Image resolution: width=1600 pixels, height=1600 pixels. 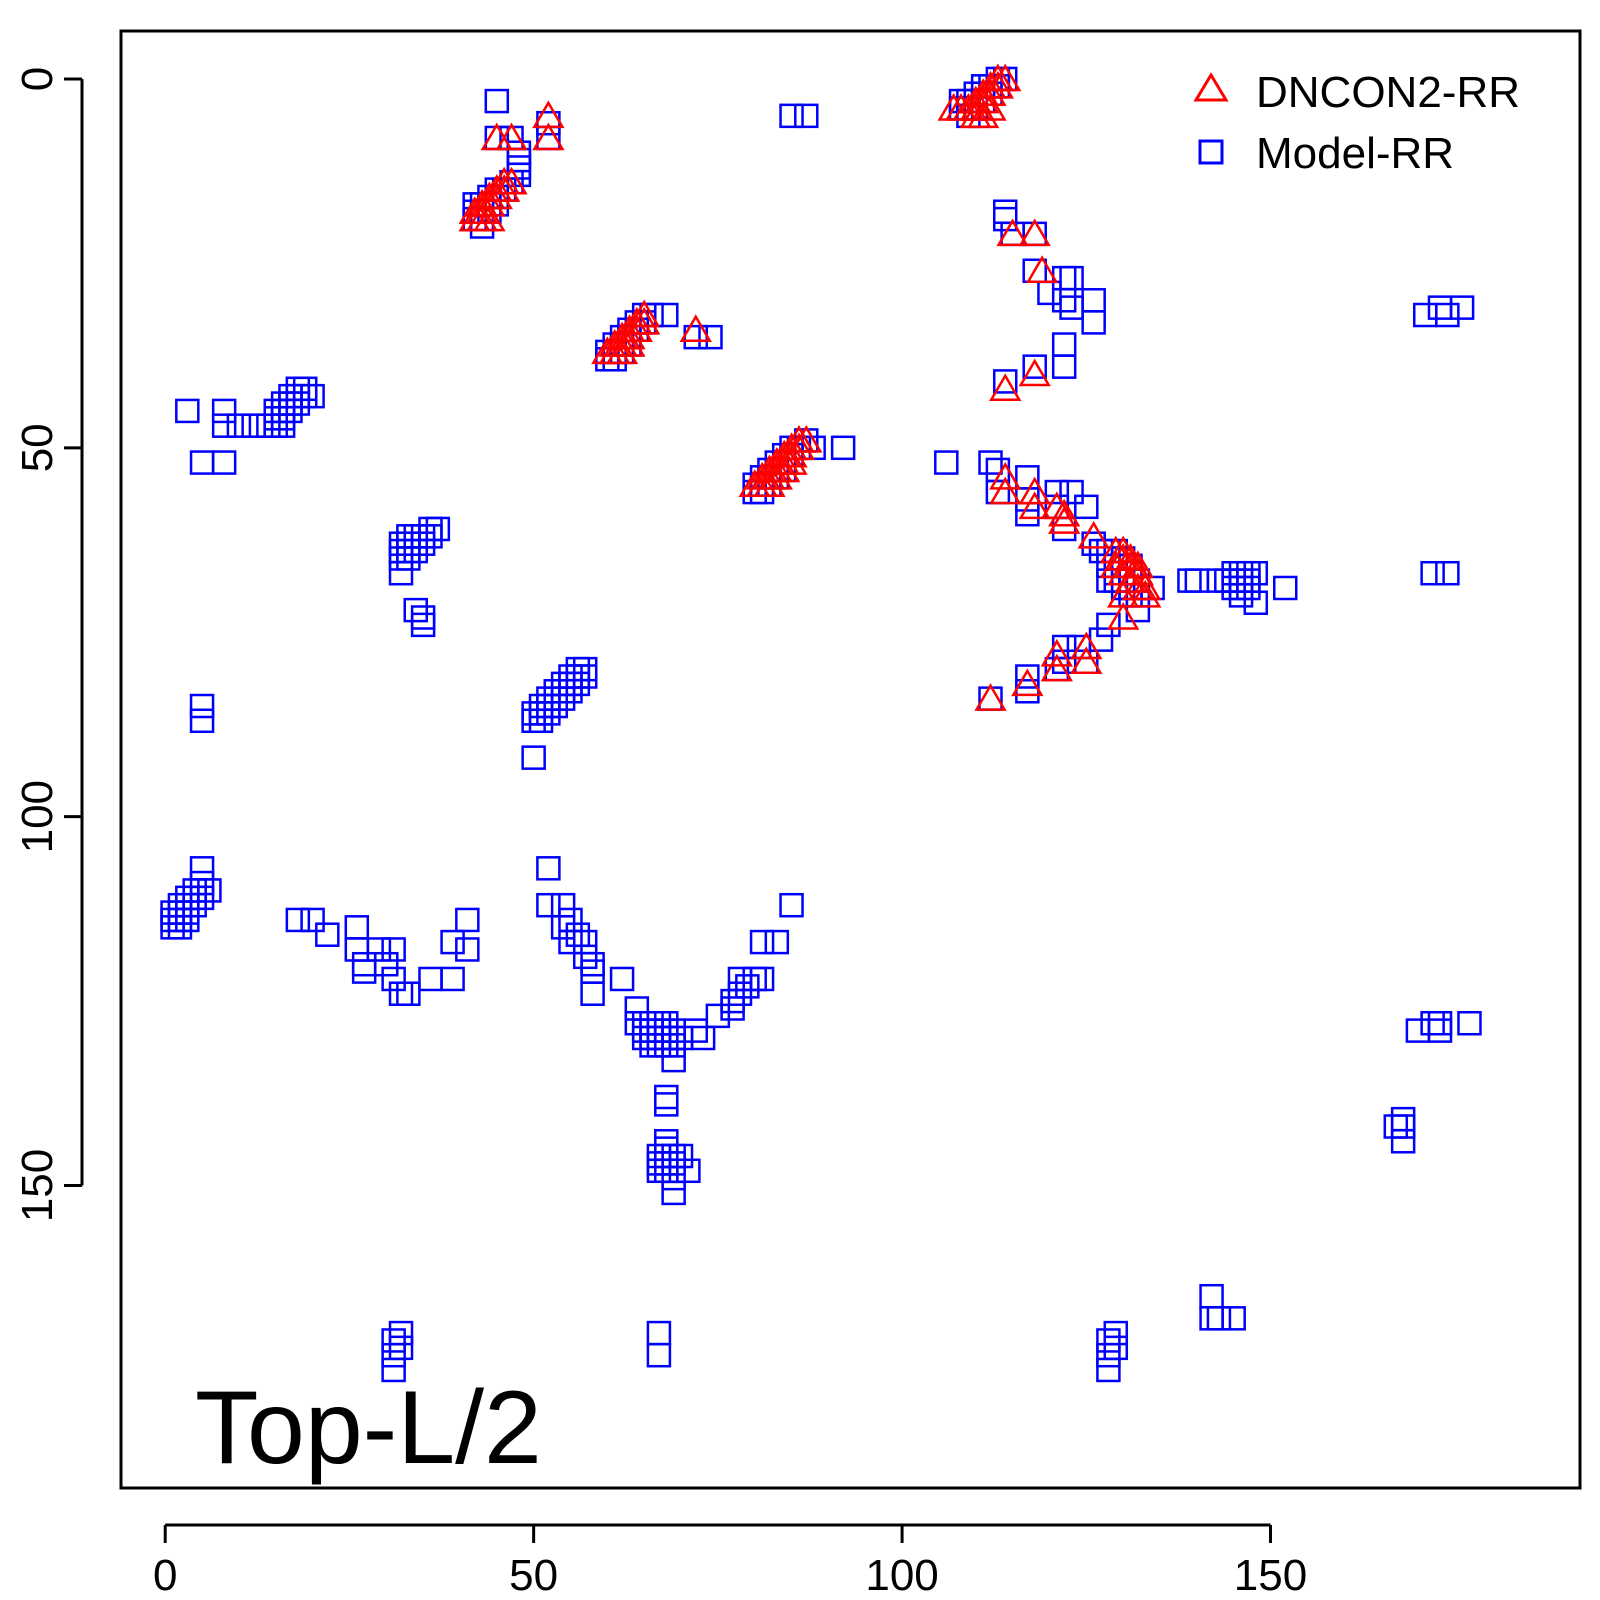 I want to click on y-axis: 0 50 100 150, so click(x=48, y=644).